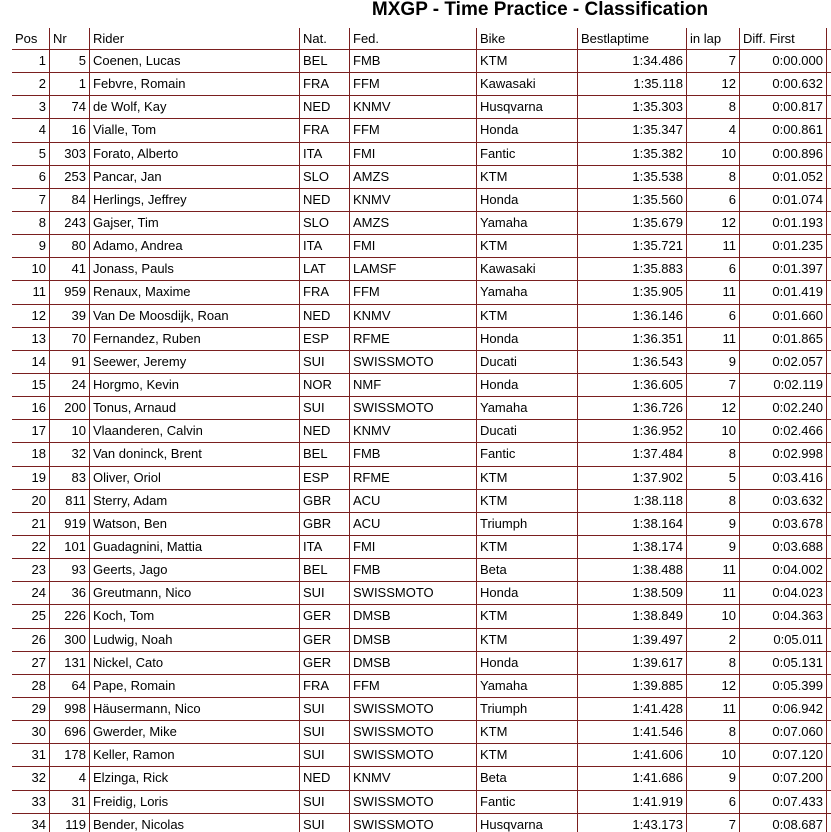 The image size is (831, 832). Describe the element at coordinates (195, 593) in the screenshot. I see `rider-cell: Greutmann, Nico` at that location.